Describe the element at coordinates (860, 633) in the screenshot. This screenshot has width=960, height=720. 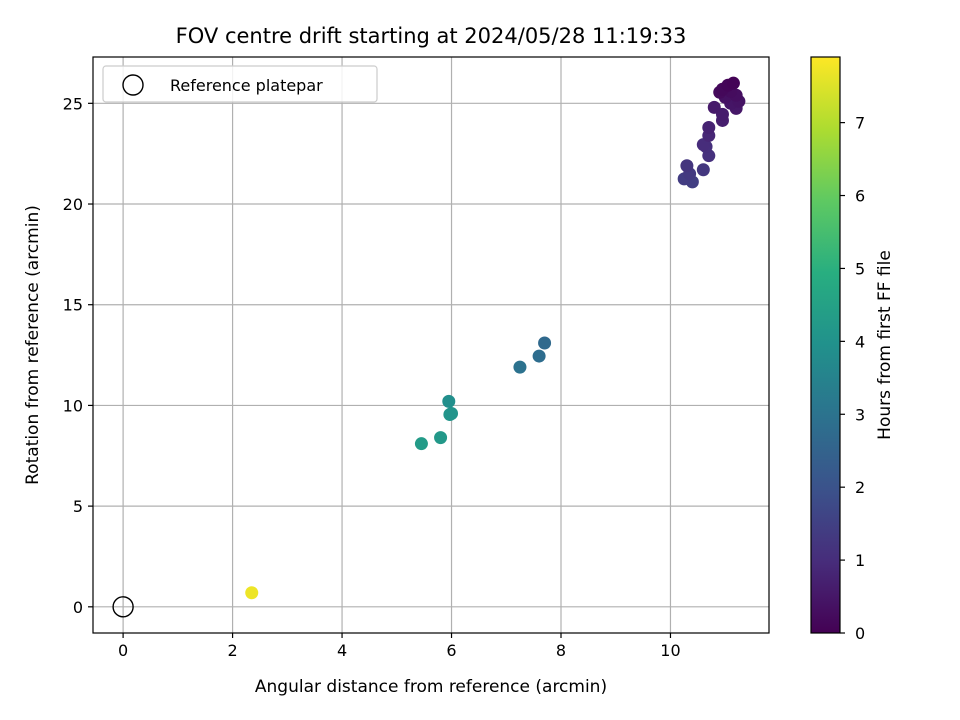
I see `colorbar-tick-label: 0` at that location.